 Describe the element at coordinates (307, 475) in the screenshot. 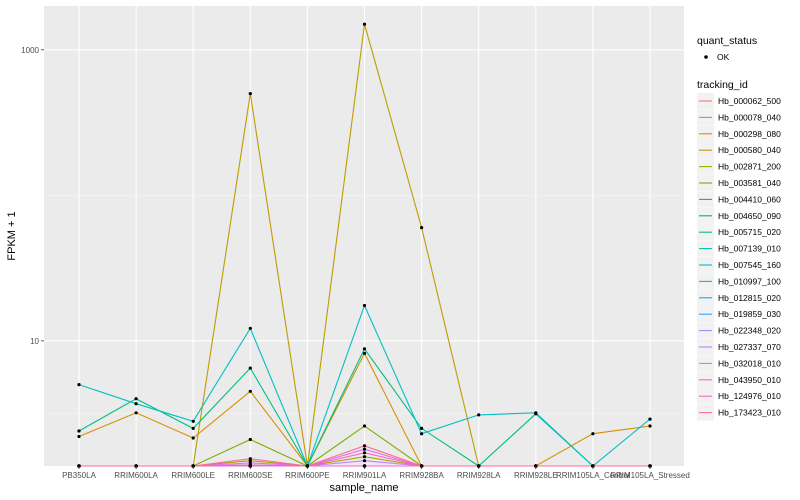

I see `x-tick-label: RRIM600PE` at that location.